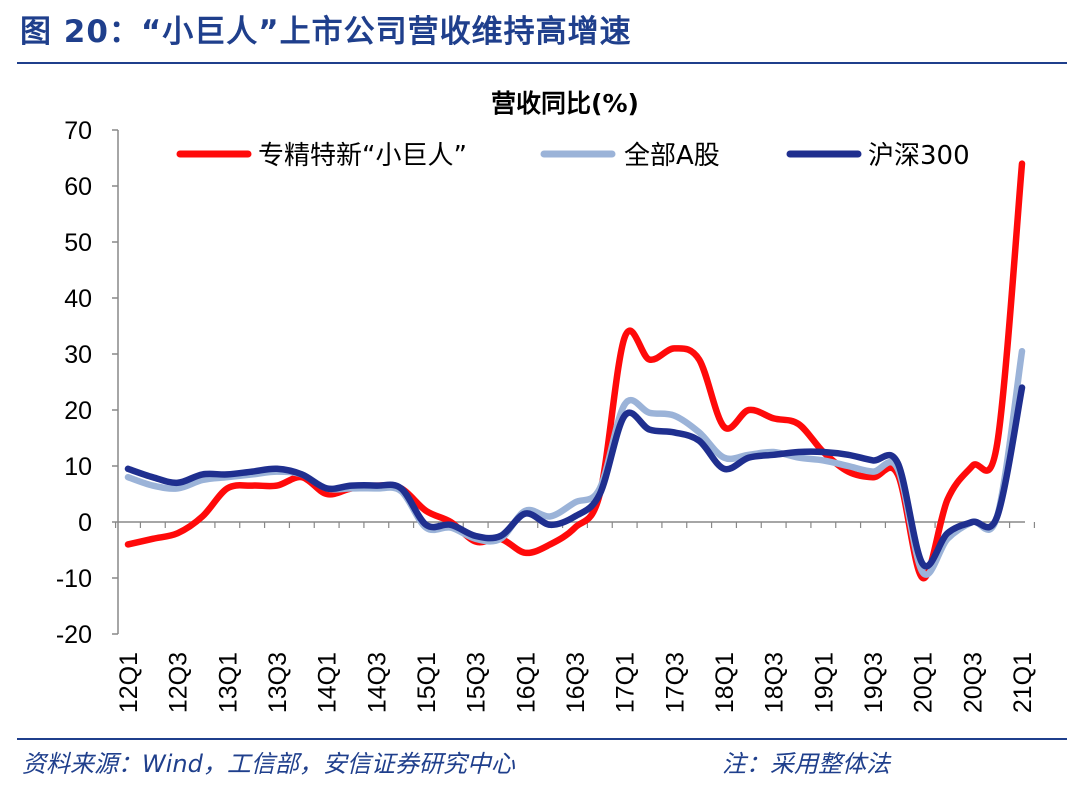  What do you see at coordinates (806, 764) in the screenshot?
I see `method-note: 注：采用整体法` at bounding box center [806, 764].